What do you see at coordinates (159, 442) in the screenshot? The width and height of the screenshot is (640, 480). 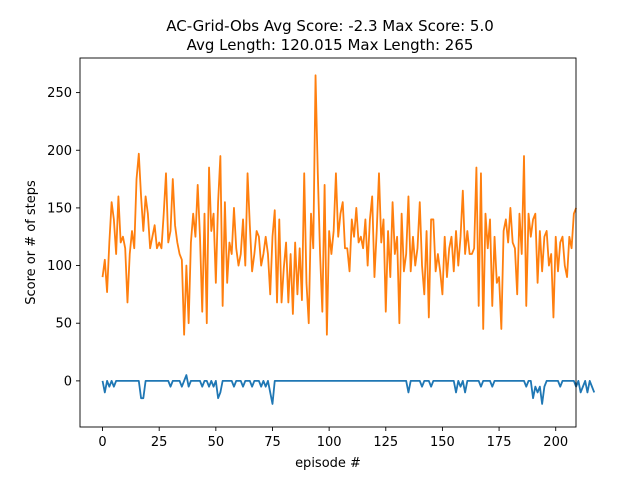 I see `x-tick-label: 25` at bounding box center [159, 442].